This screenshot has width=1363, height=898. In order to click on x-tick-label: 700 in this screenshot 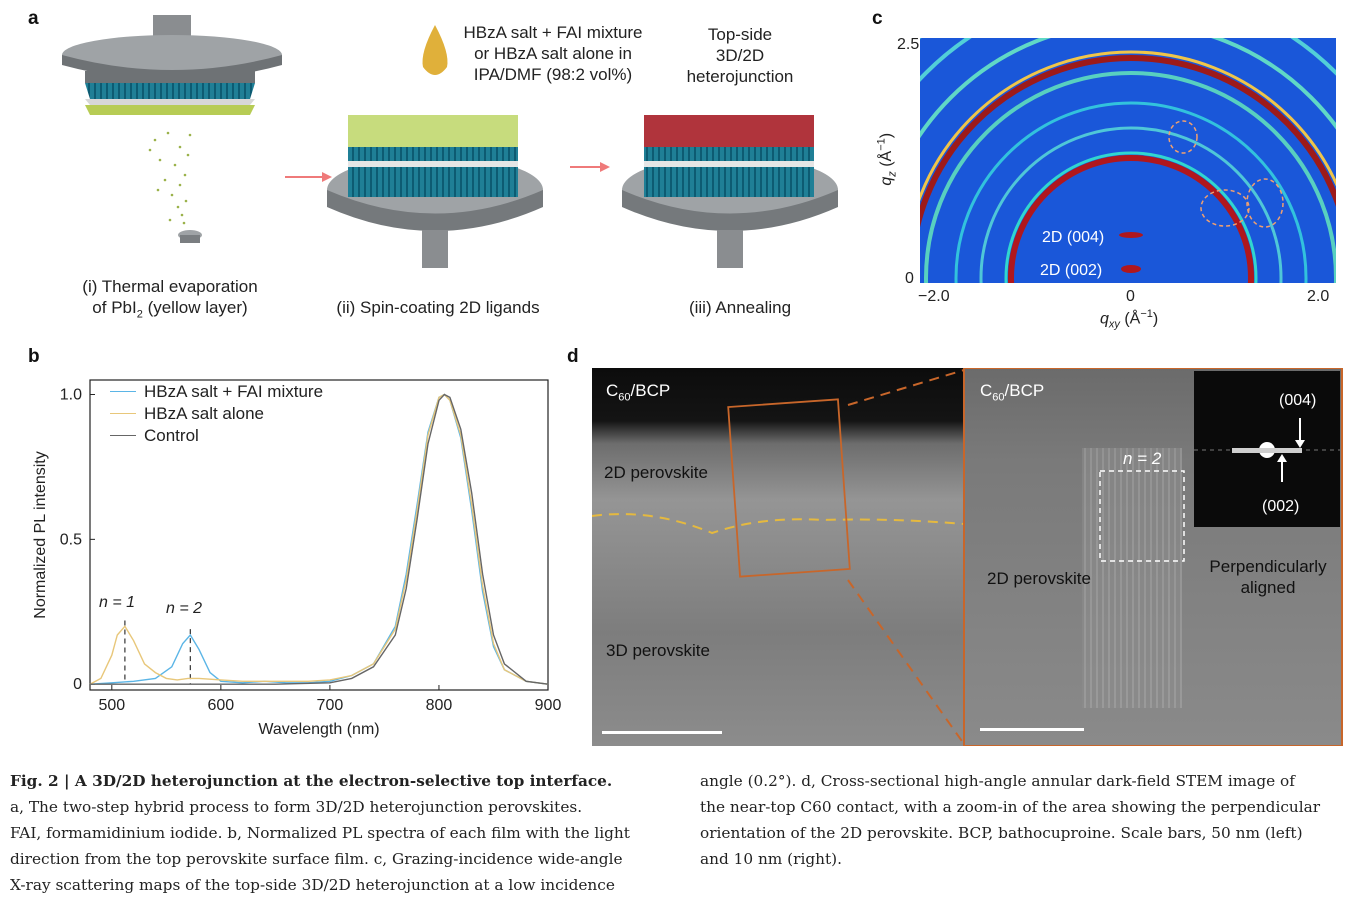, I will do `click(330, 705)`.